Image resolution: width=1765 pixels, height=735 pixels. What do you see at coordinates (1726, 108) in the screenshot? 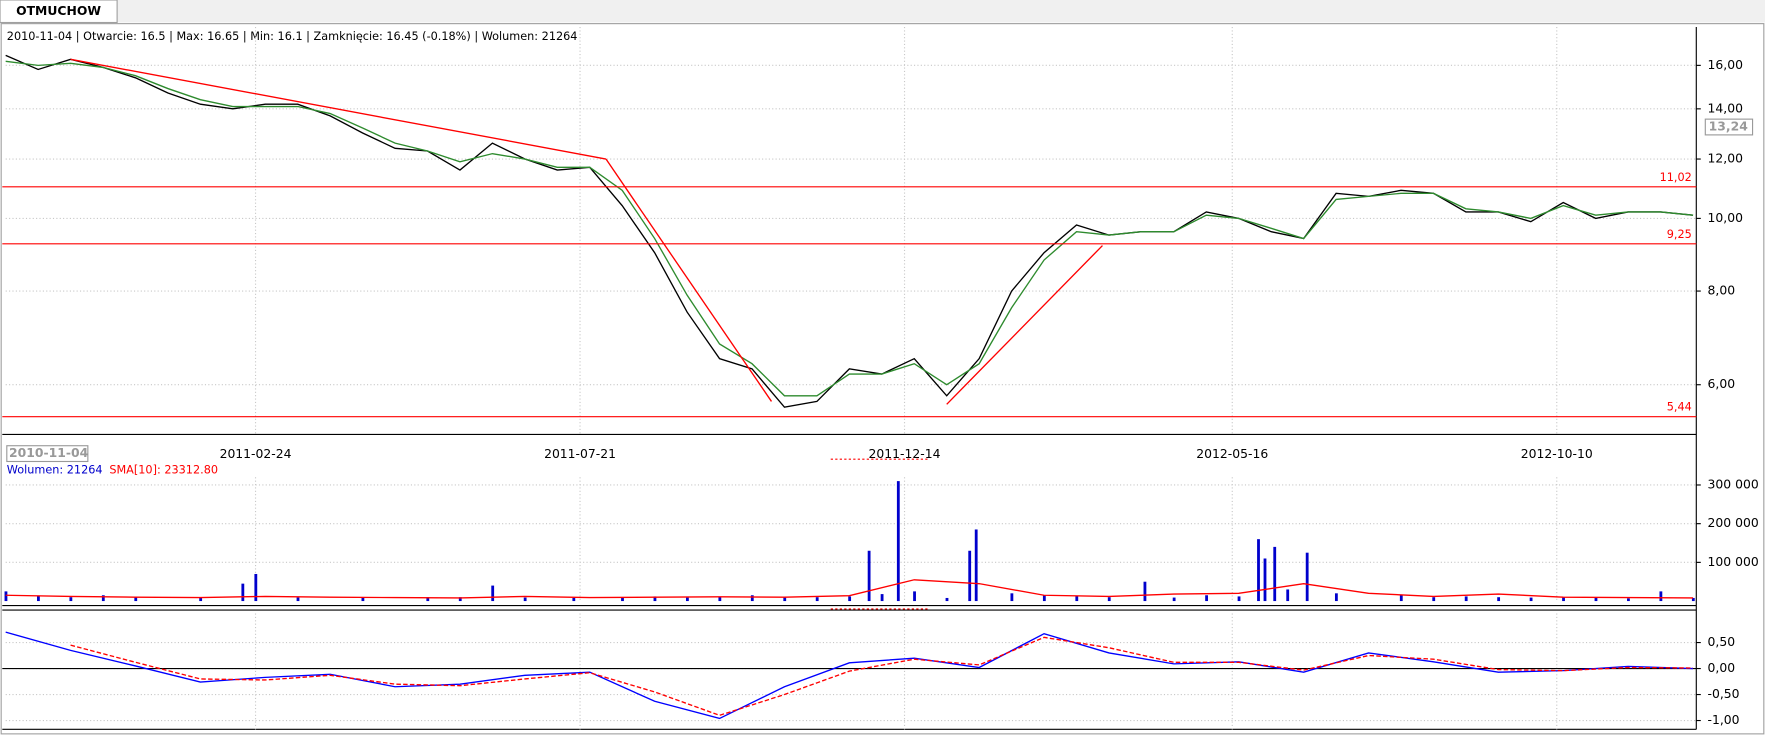
I see `y-tick-label: 14,00` at bounding box center [1726, 108].